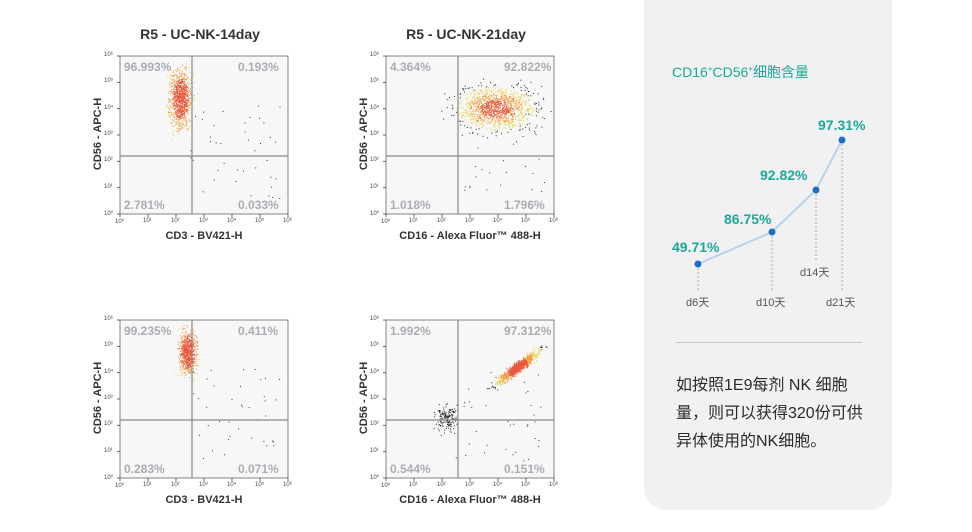  I want to click on y-axis-label: CD56 - APC-H, so click(98, 398).